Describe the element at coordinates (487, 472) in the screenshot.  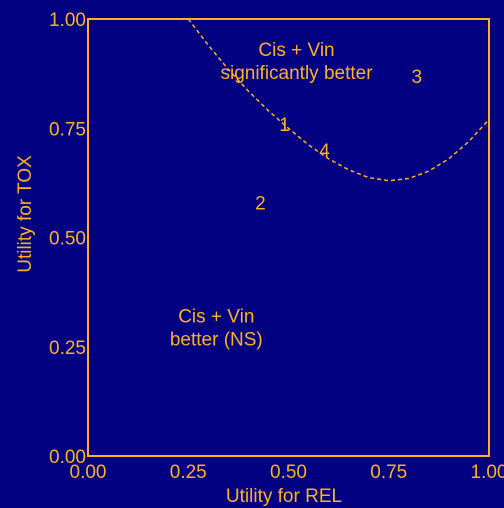
I see `x-tick-label: 1.00` at that location.